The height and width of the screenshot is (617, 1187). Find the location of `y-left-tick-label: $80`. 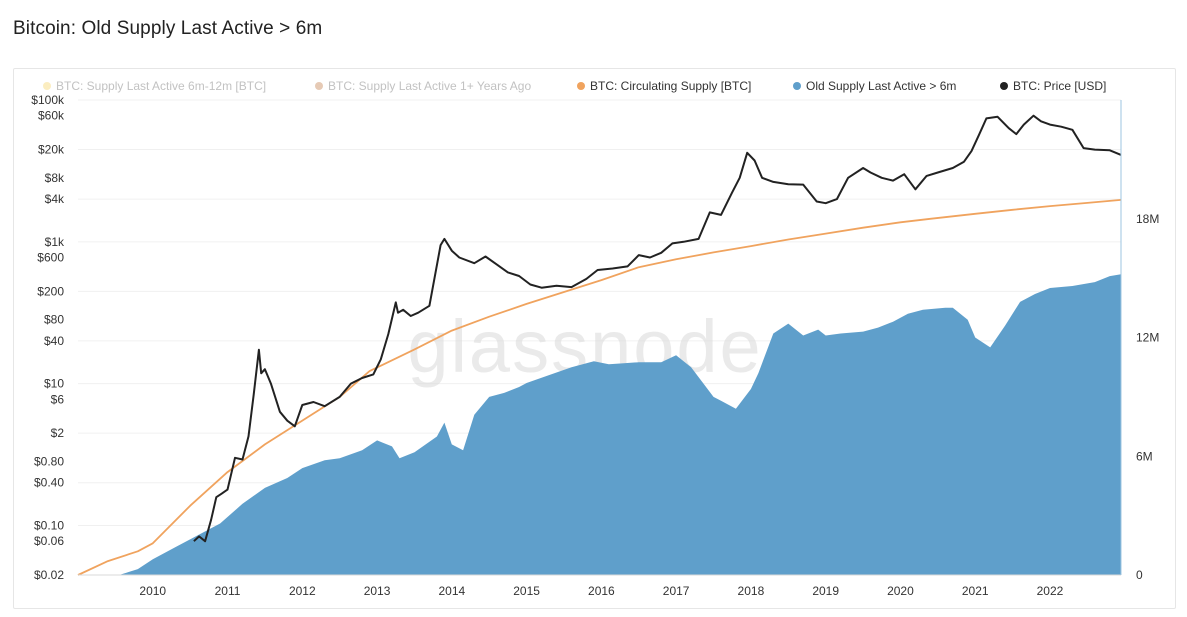

y-left-tick-label: $80 is located at coordinates (54, 320).